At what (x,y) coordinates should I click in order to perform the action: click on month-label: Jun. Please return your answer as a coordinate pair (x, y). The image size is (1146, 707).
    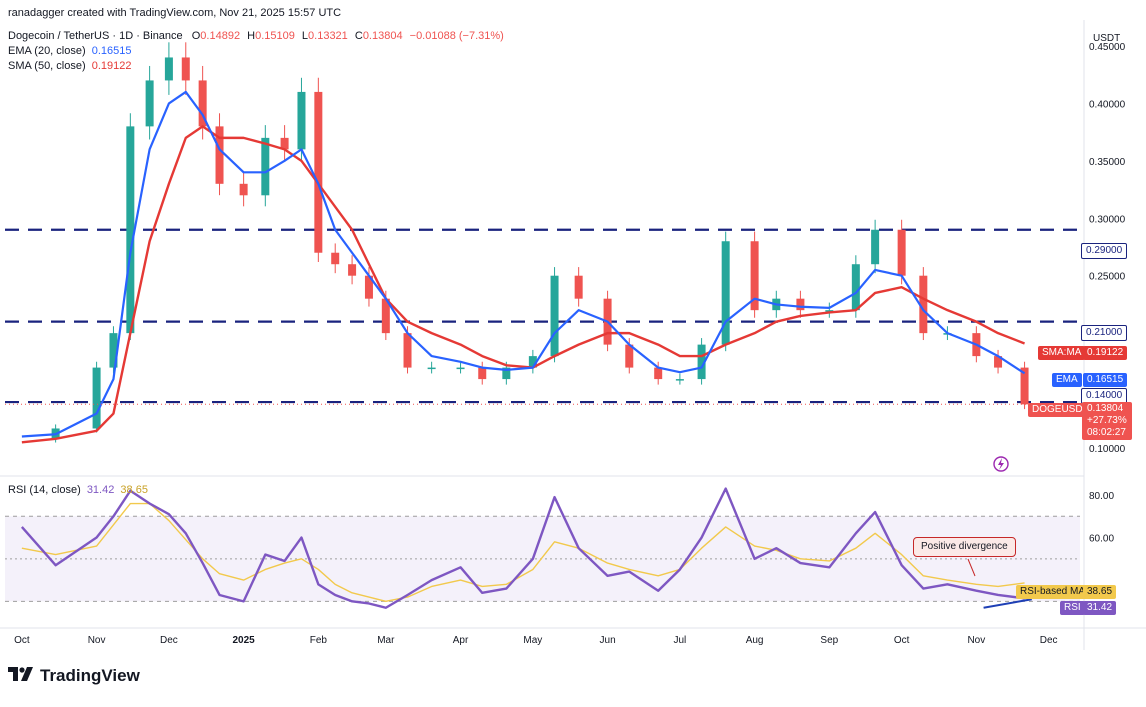
    Looking at the image, I should click on (608, 640).